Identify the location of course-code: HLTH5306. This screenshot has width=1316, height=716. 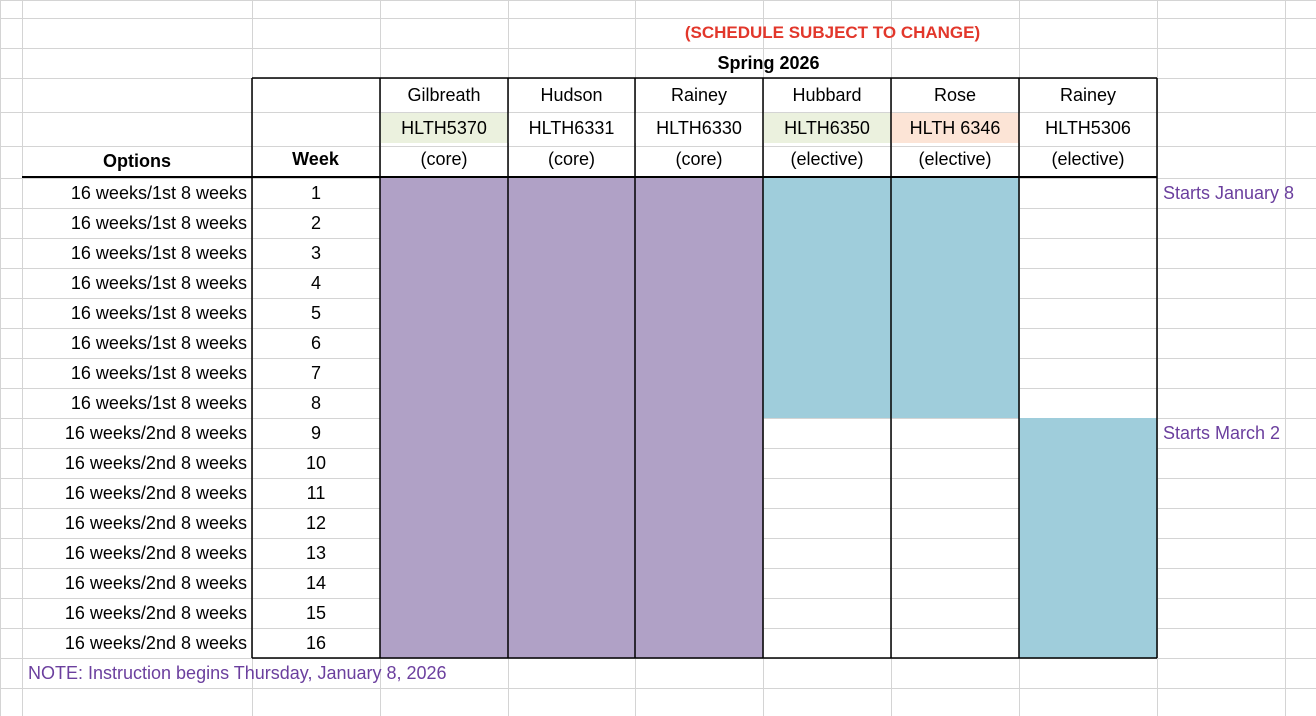
(1088, 128).